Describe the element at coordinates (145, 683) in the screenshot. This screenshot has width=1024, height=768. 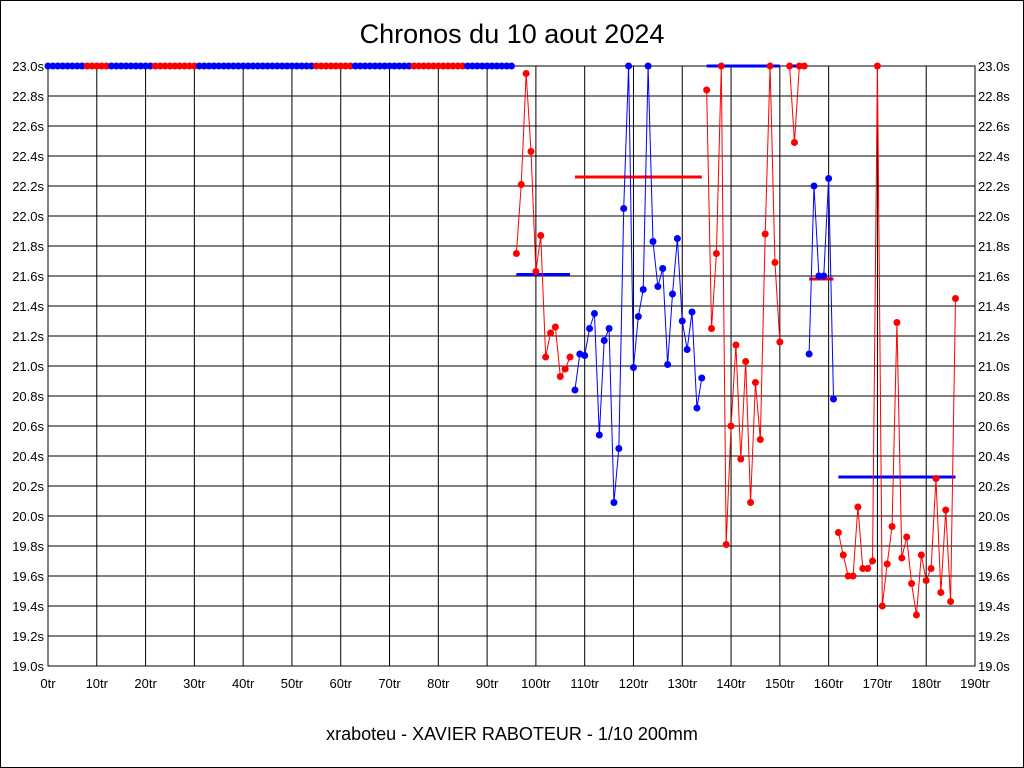
I see `x-tick-label: 20tr` at that location.